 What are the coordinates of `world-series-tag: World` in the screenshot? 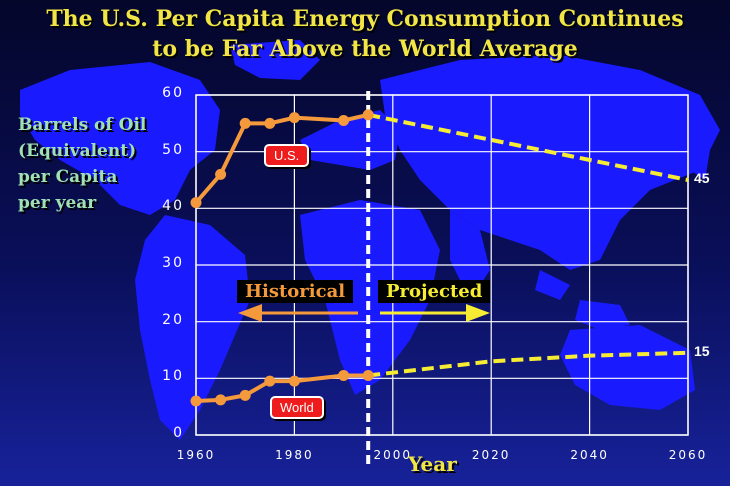 It's located at (297, 407).